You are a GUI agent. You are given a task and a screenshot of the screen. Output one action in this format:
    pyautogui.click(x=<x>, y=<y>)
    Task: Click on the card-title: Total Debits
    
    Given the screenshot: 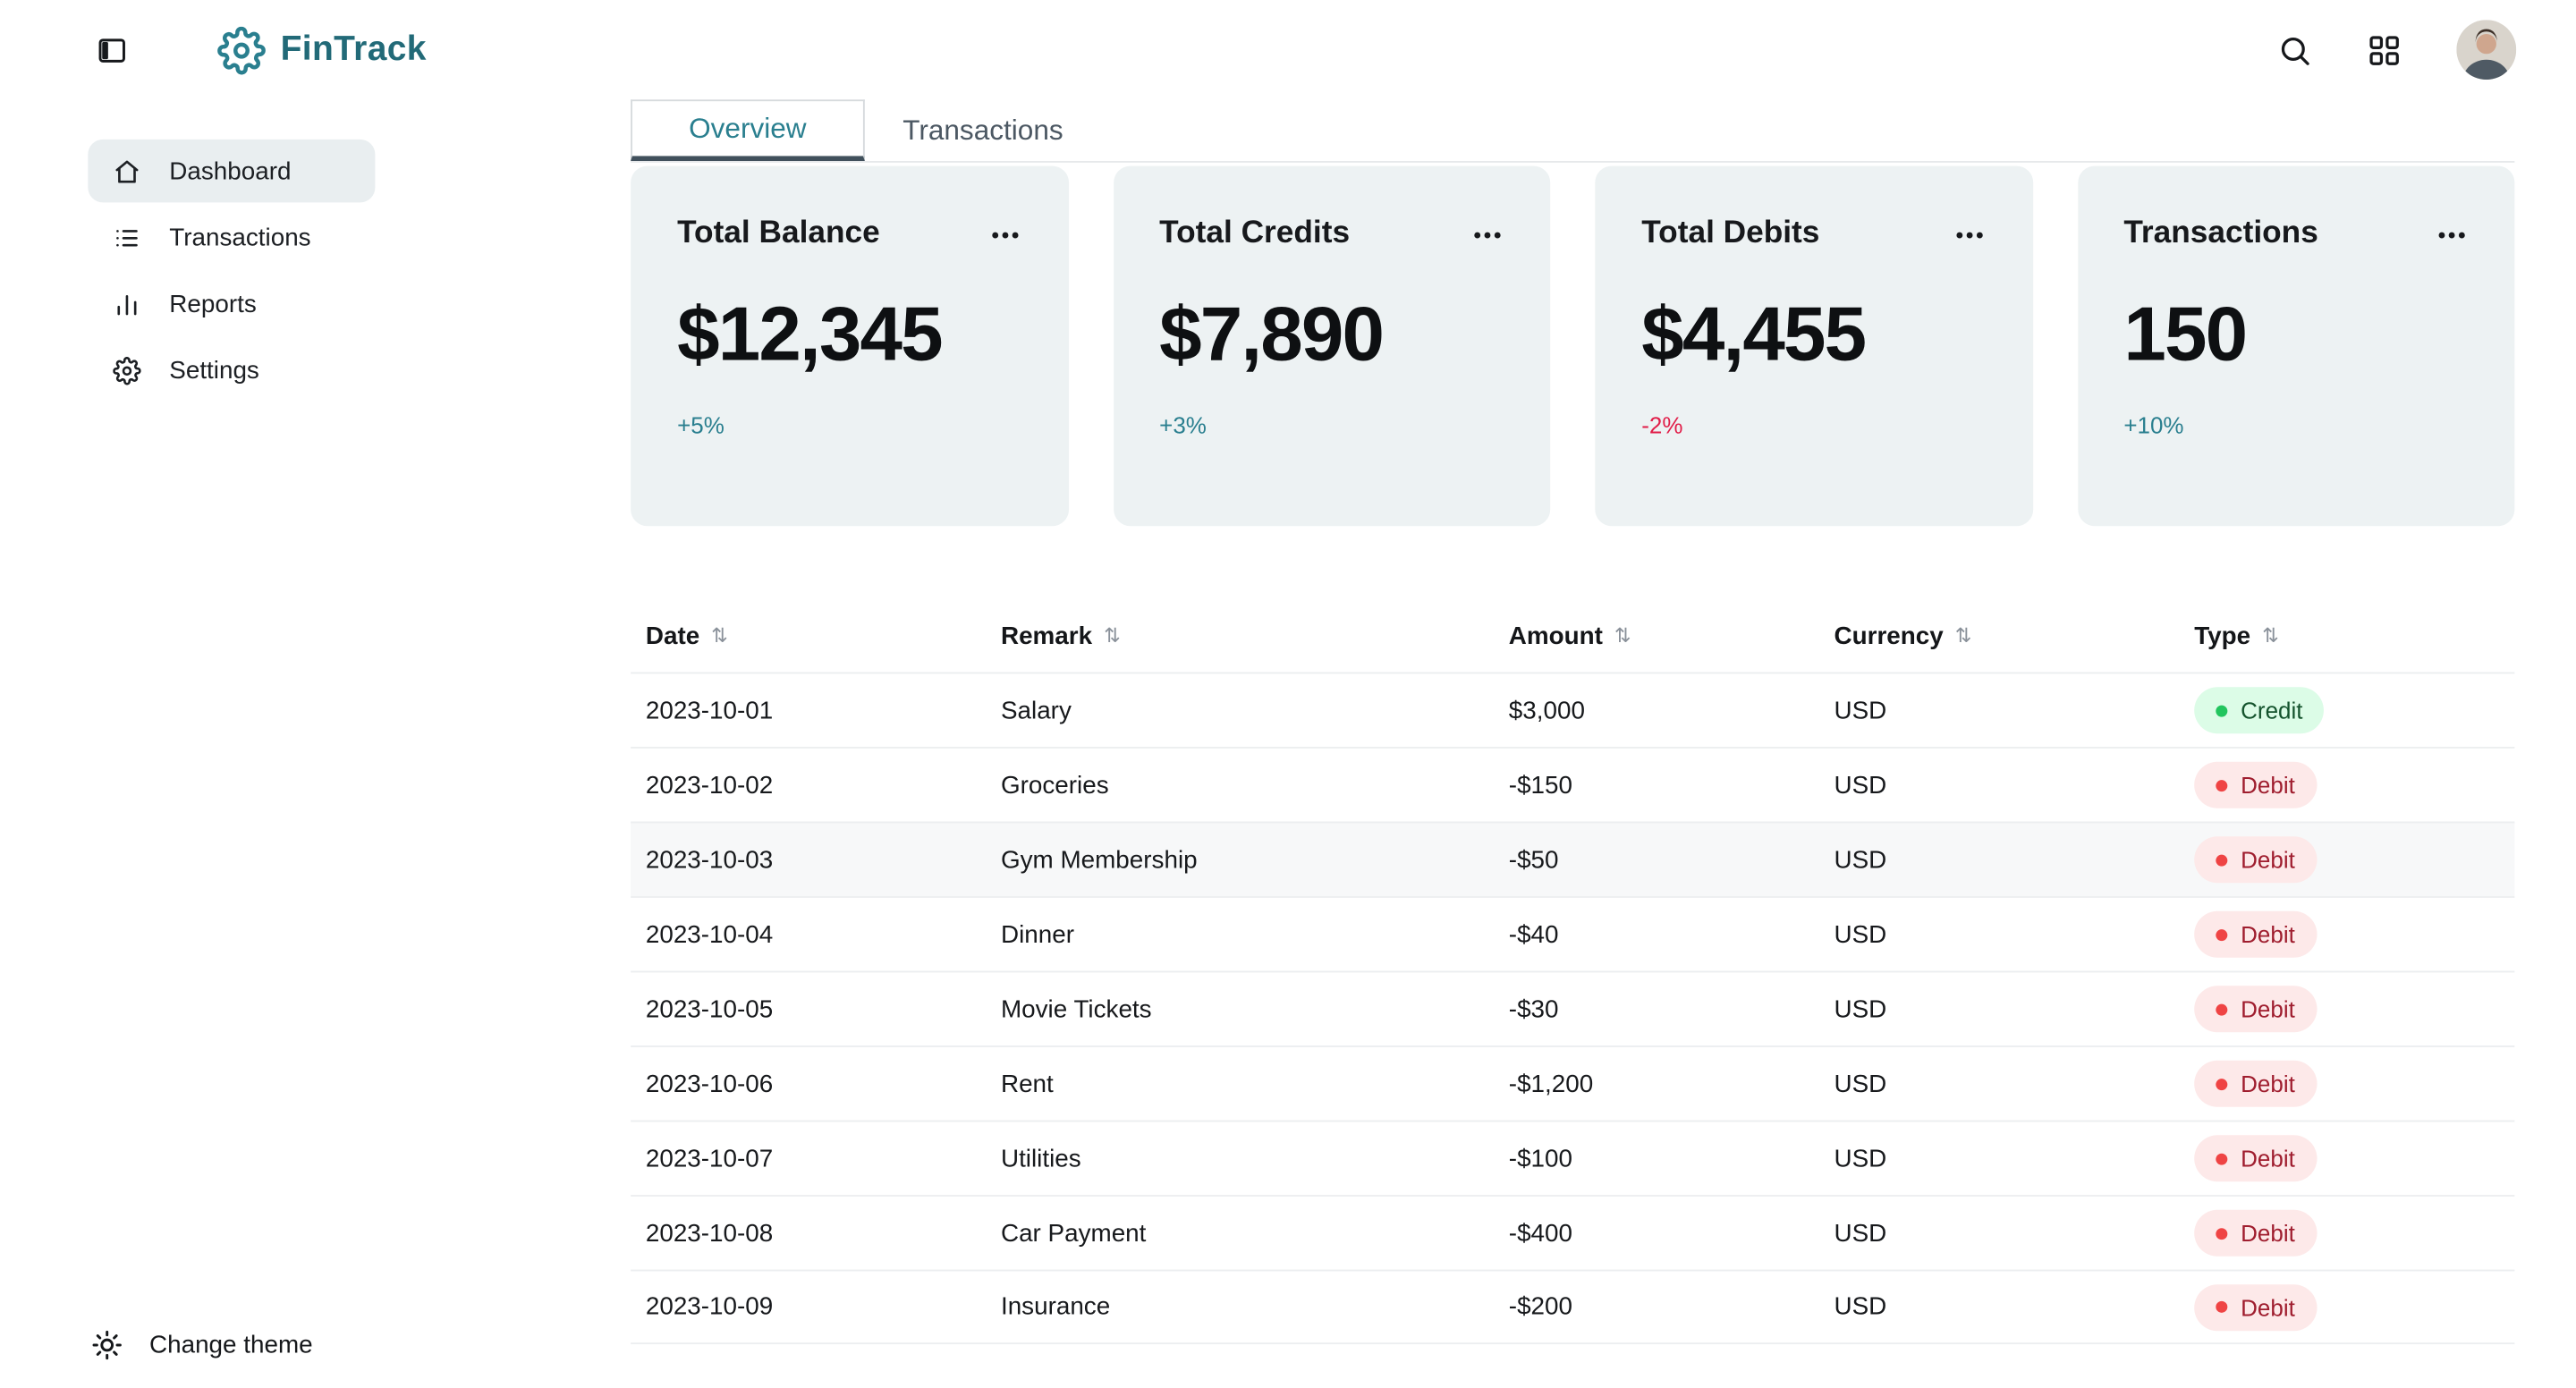 What is the action you would take?
    pyautogui.click(x=1730, y=234)
    